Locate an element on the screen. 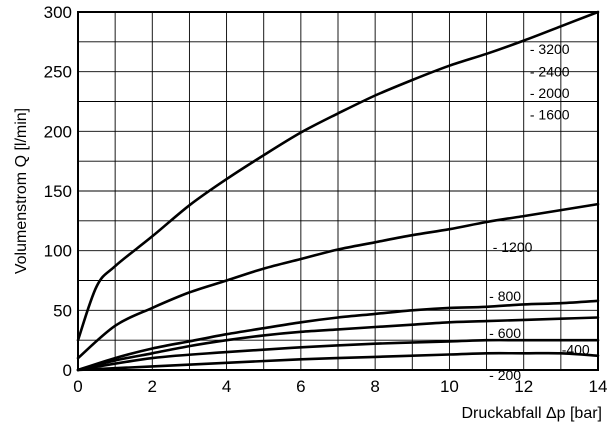 Image resolution: width=612 pixels, height=430 pixels. y-tick-label: 250 is located at coordinates (58, 72).